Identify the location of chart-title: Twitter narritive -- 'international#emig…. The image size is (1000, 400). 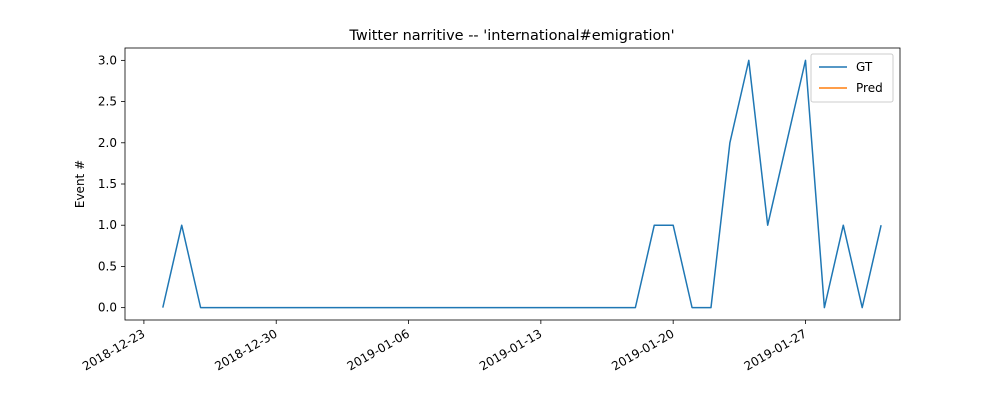
(511, 36).